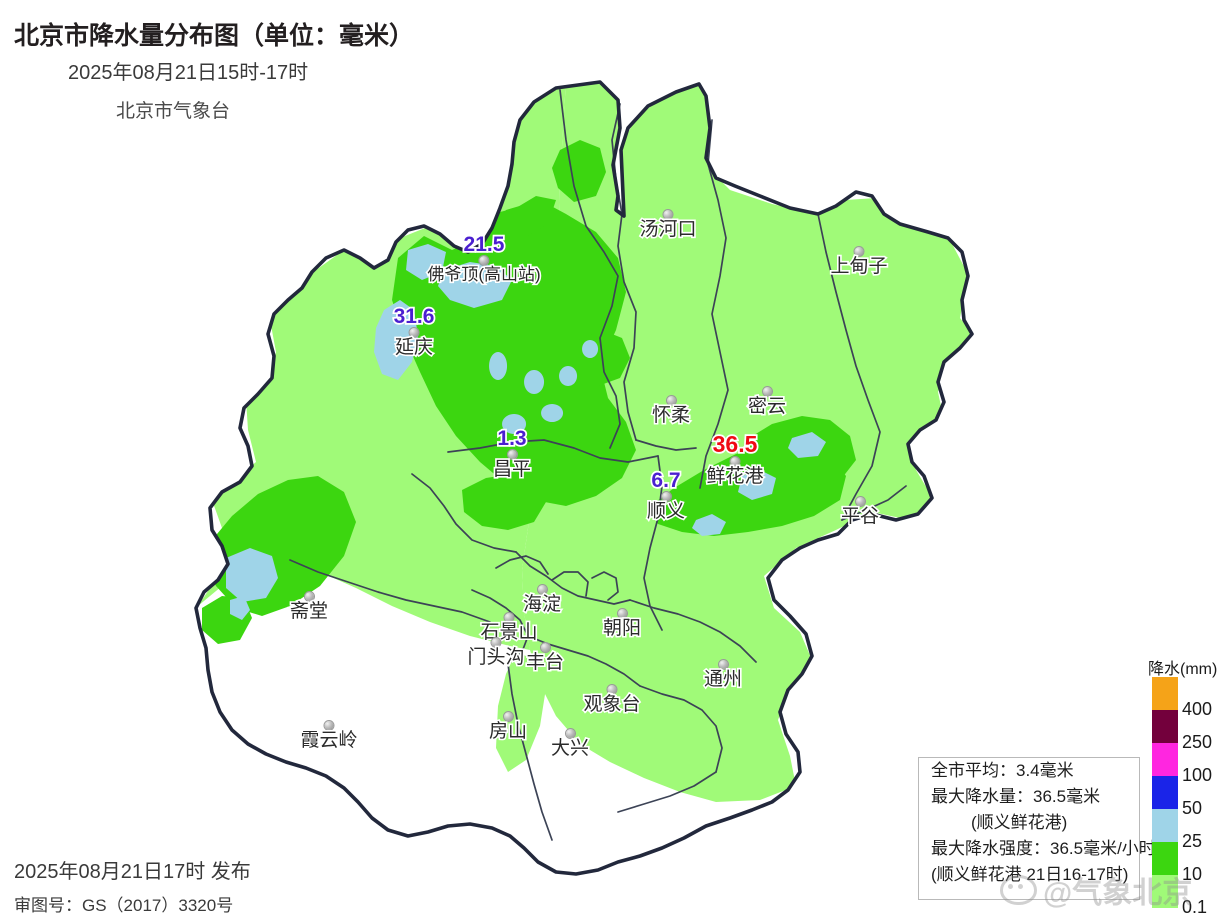 The width and height of the screenshot is (1221, 924). I want to click on band-10-changping-nw, so click(504, 502).